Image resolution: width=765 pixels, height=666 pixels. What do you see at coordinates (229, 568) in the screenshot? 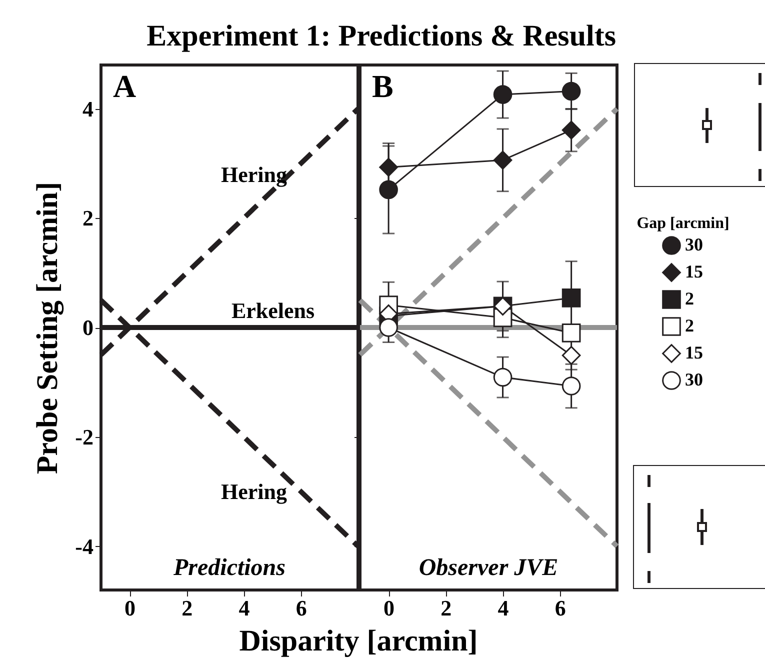
I see `annotation: Predictions` at bounding box center [229, 568].